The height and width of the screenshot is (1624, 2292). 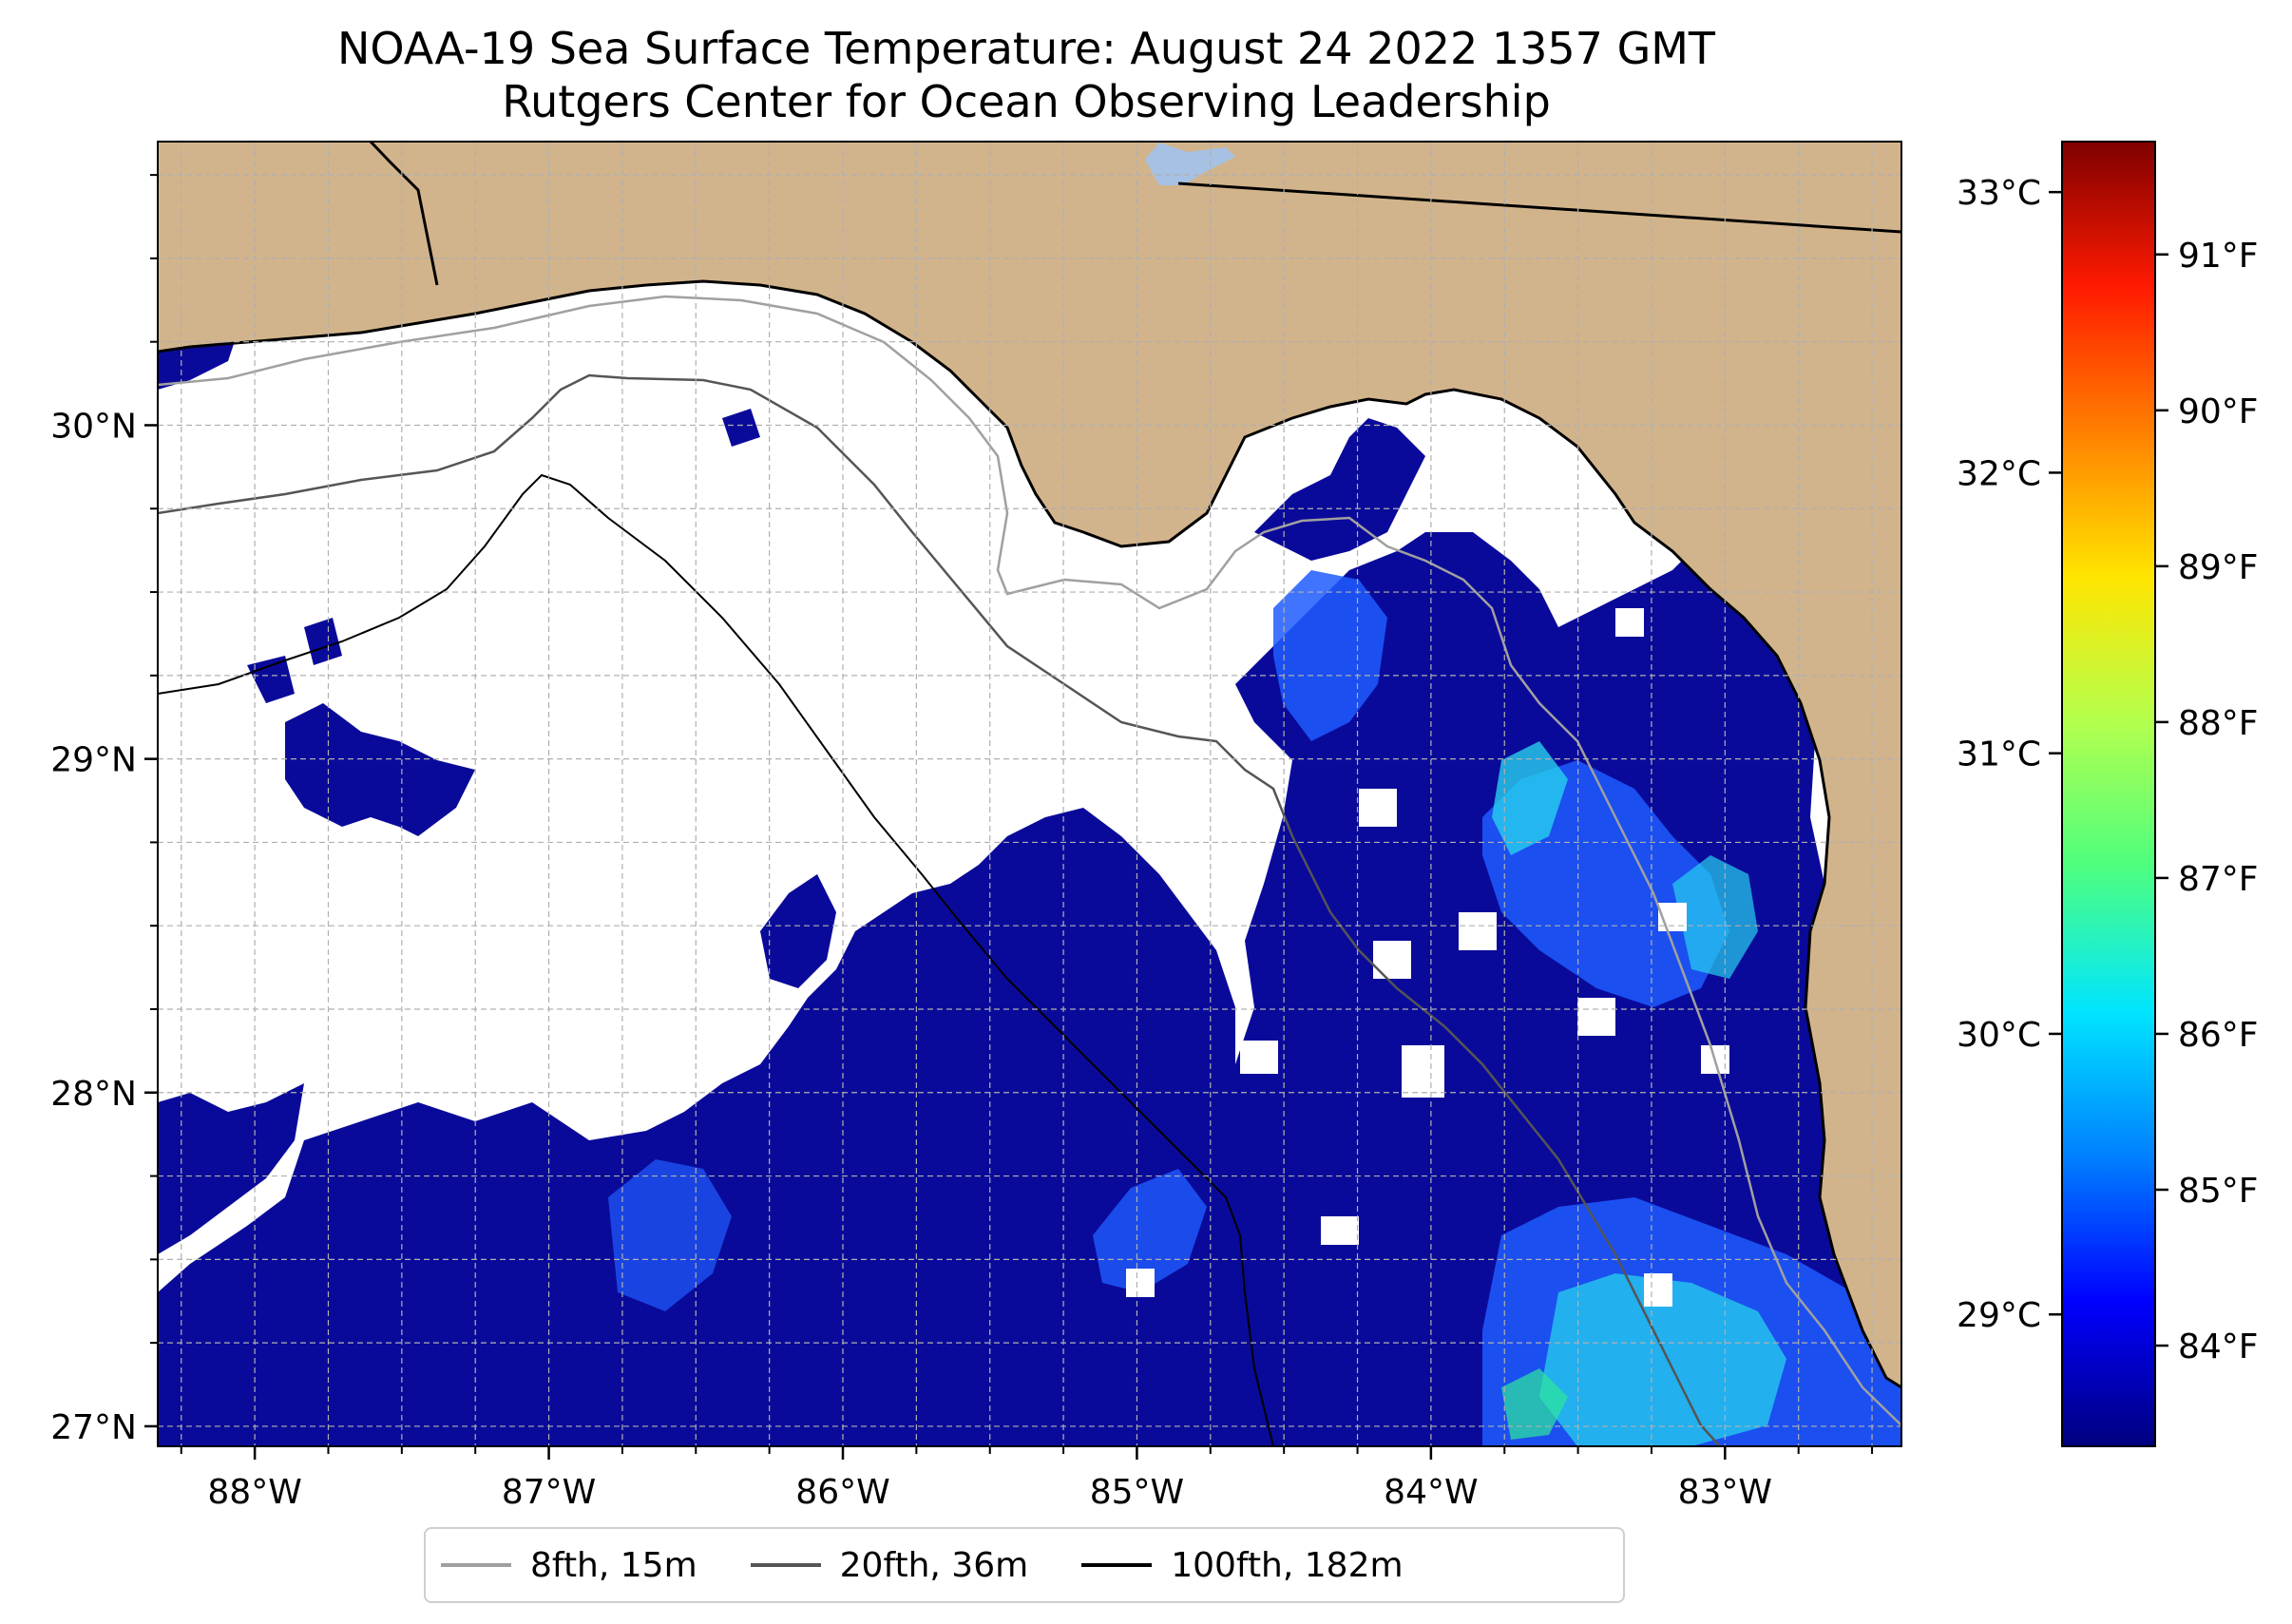 I want to click on colorbar-c-label: 32°C, so click(x=1999, y=473).